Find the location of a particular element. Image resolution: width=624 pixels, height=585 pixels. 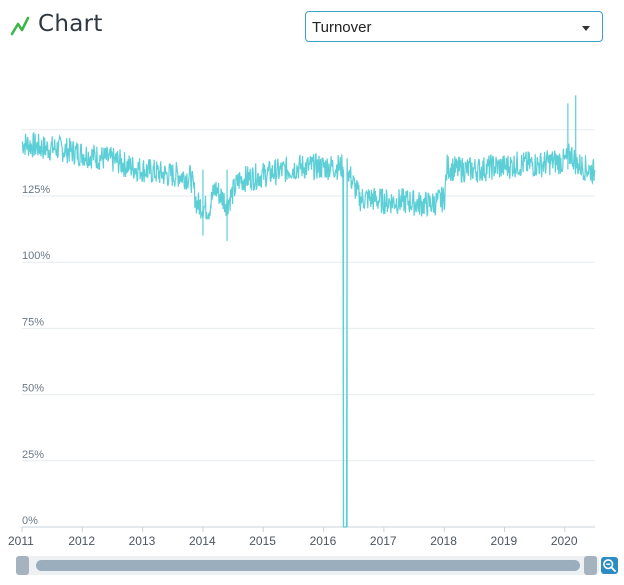

metric-select-value: Turnover is located at coordinates (342, 27).